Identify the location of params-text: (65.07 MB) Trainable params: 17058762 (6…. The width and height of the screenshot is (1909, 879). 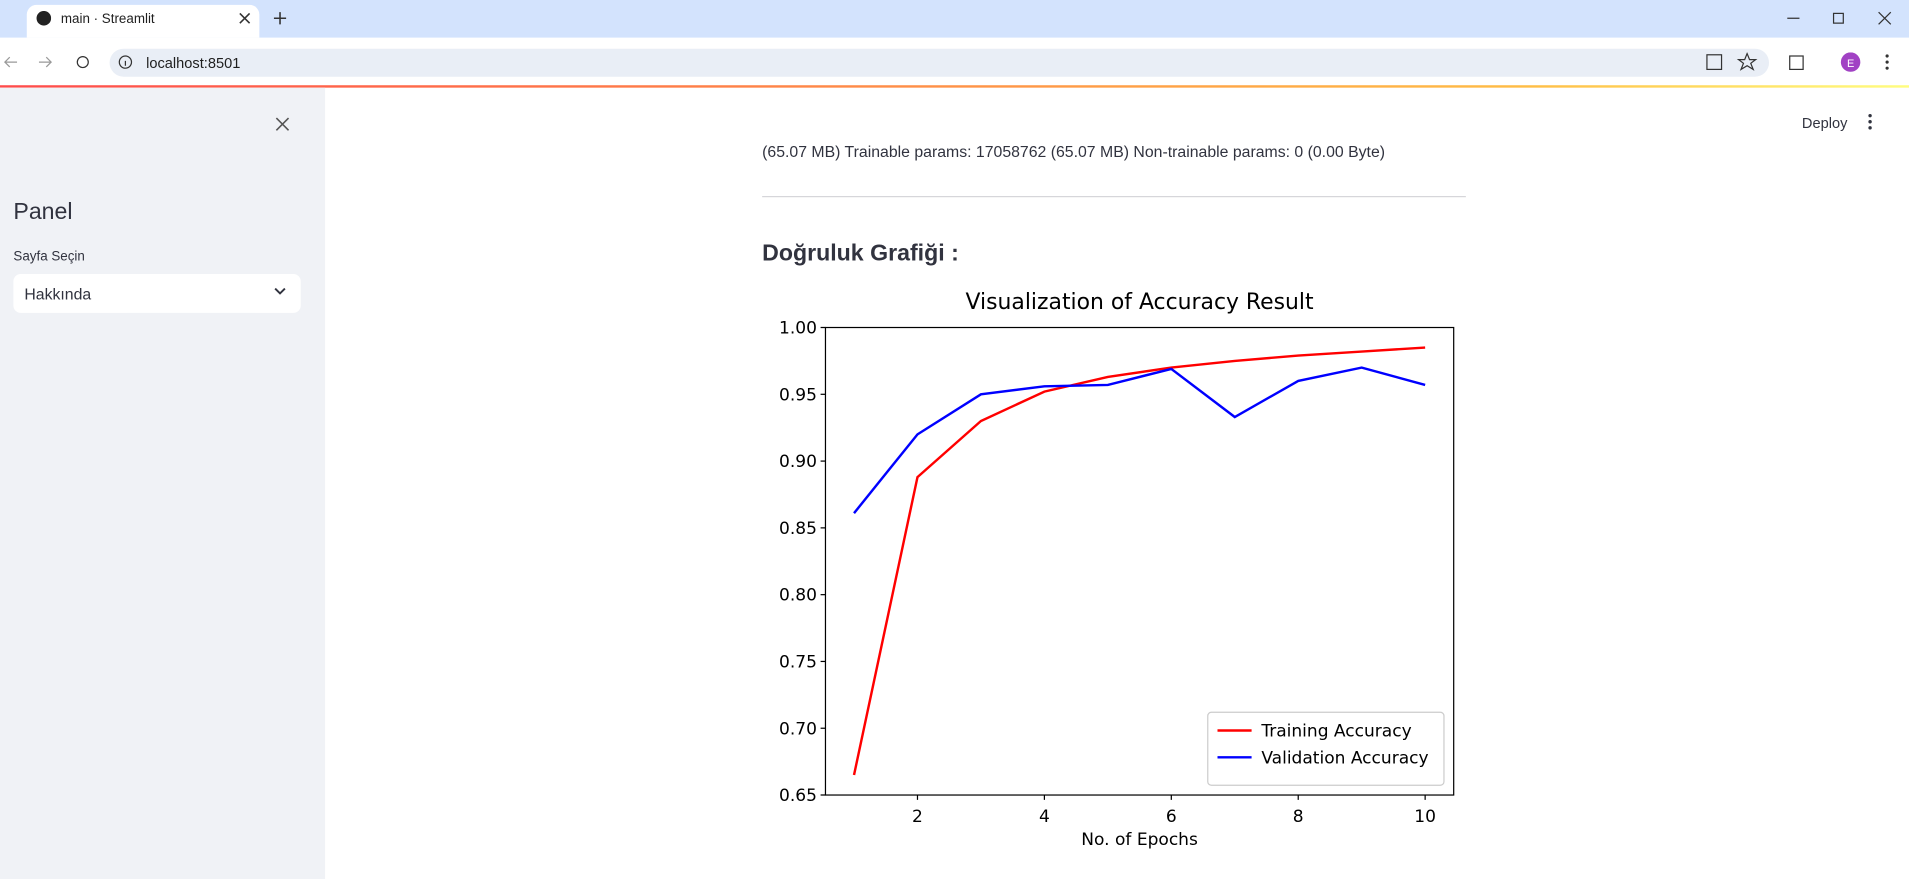
(1074, 151).